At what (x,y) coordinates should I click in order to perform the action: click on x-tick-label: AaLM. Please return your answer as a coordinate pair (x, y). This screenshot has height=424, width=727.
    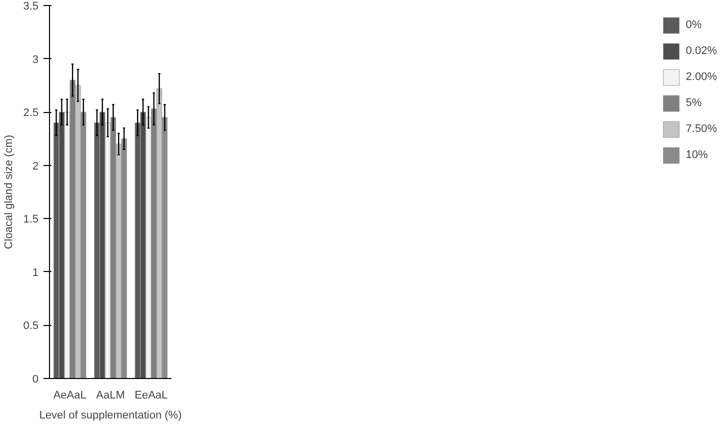
    Looking at the image, I should click on (110, 396).